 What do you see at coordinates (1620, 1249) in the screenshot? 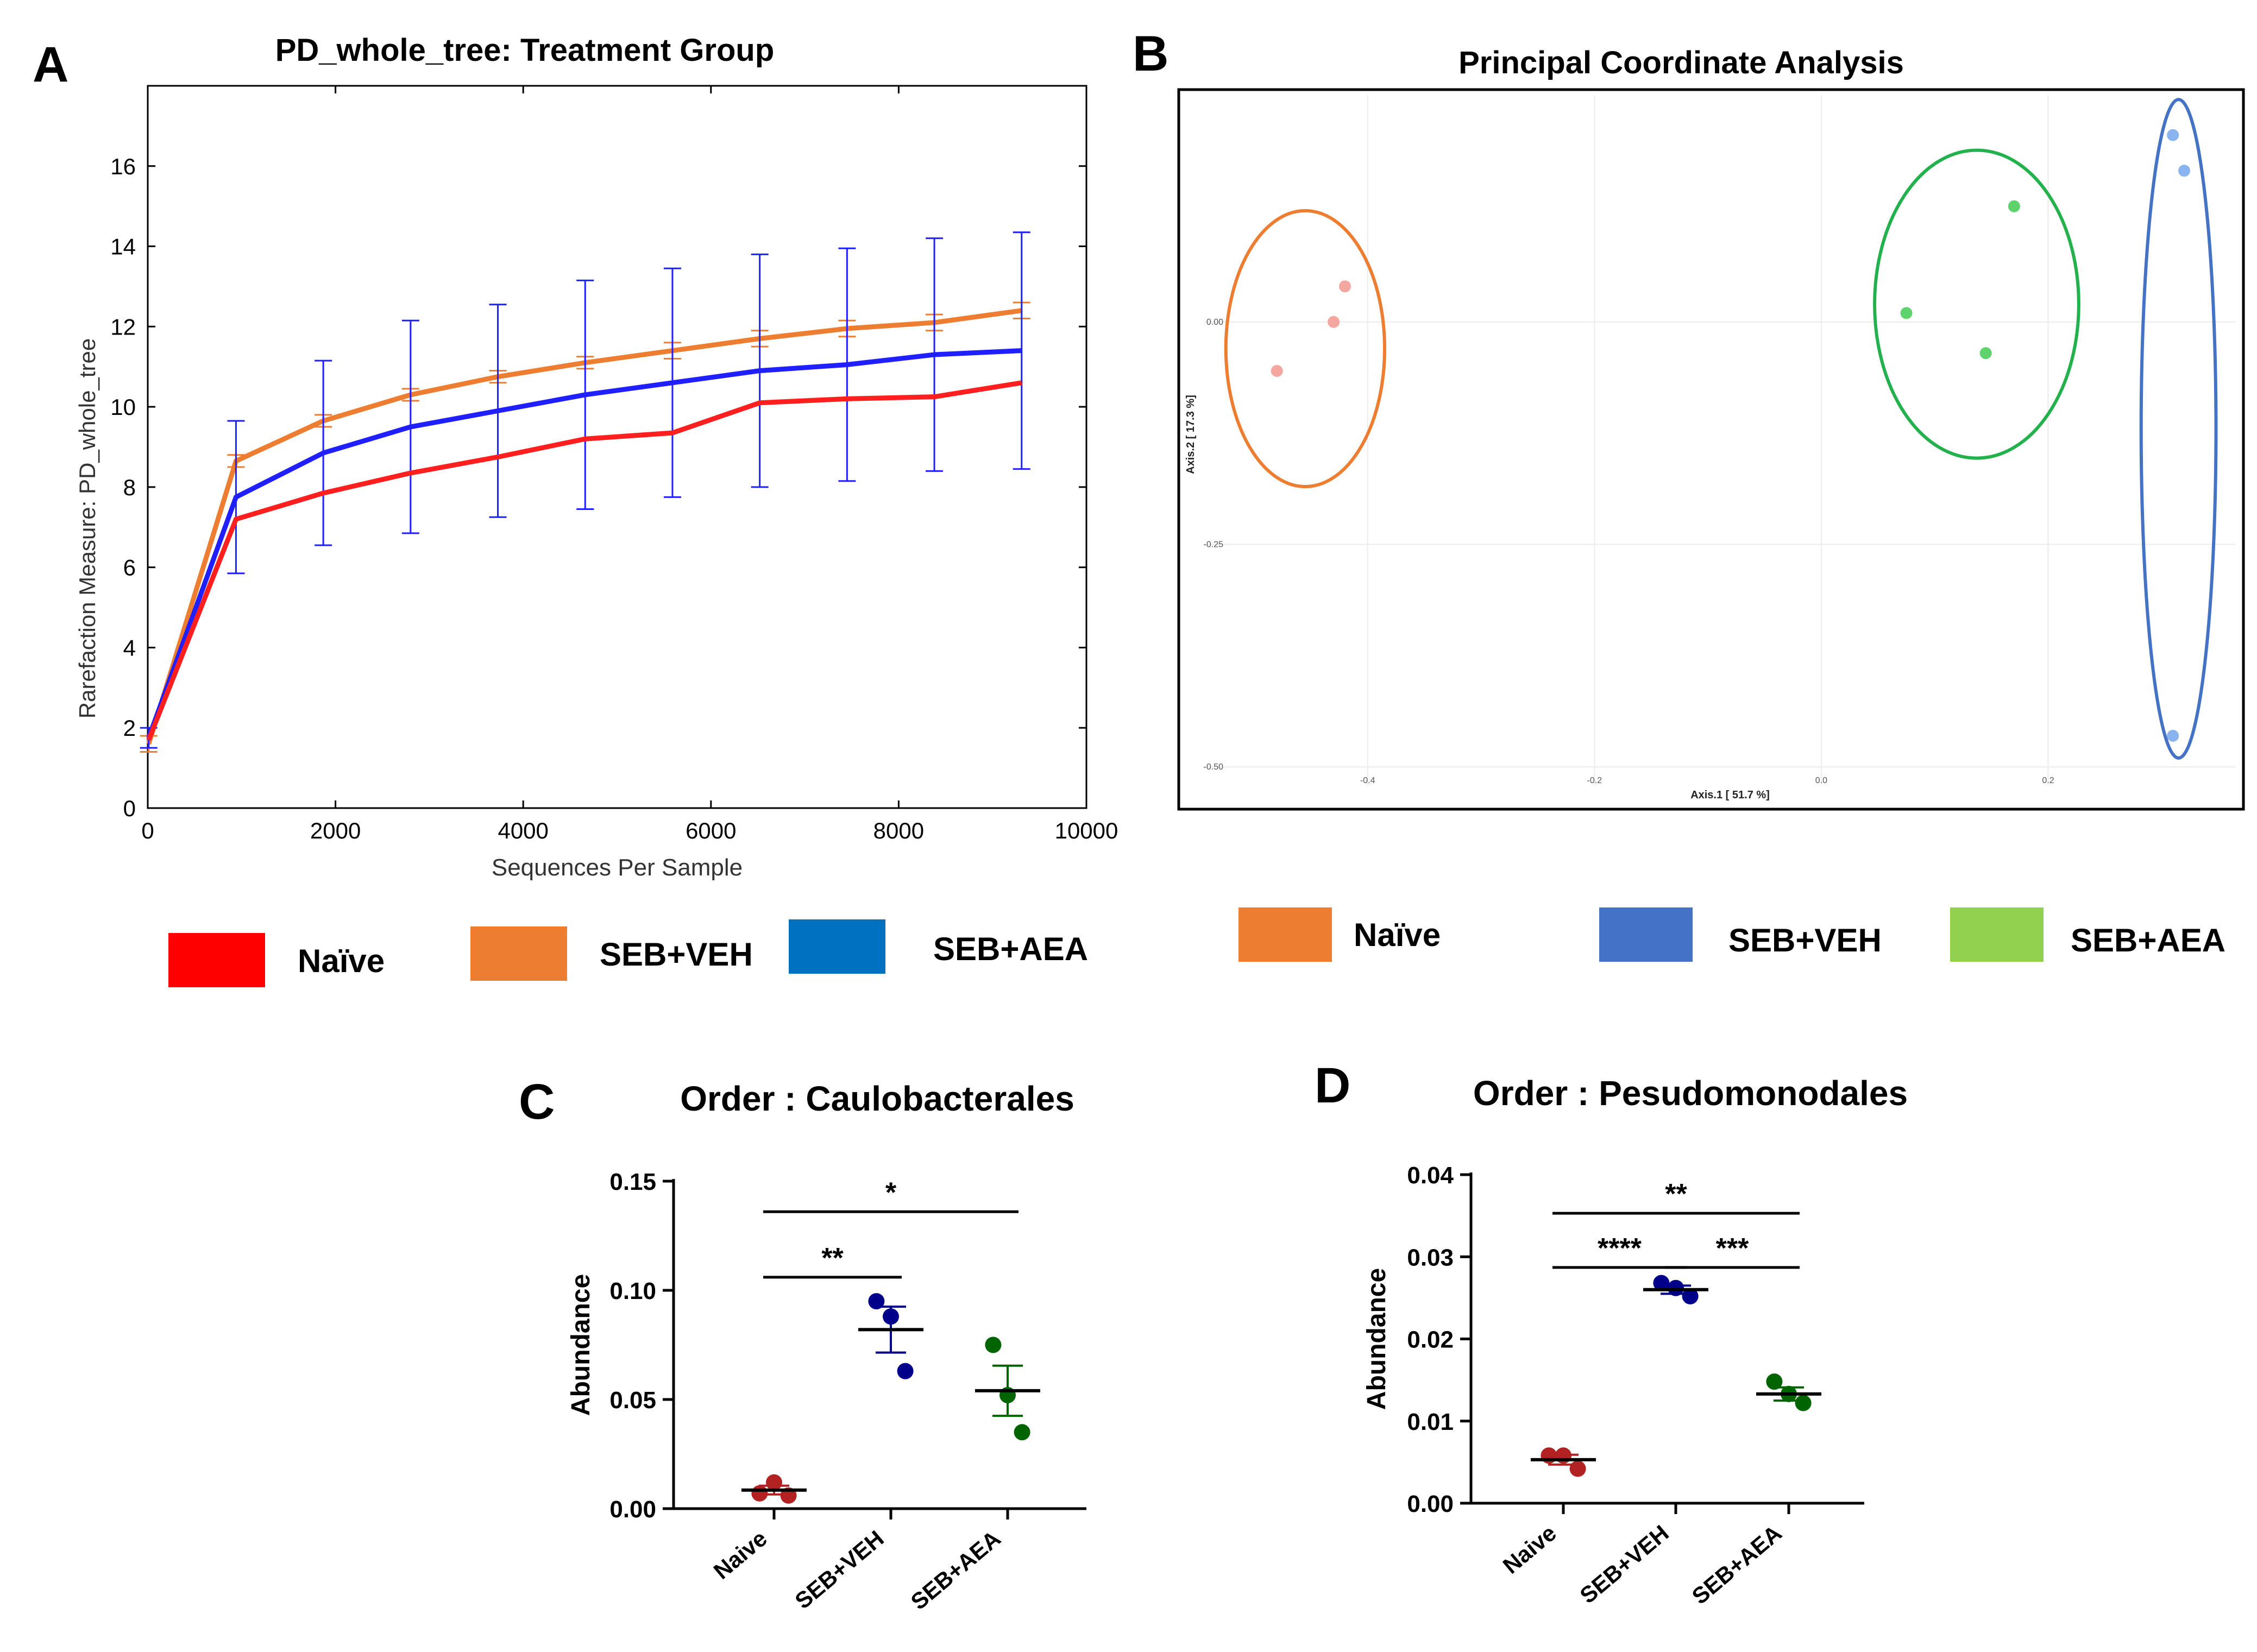
I see `significance-label: ****` at bounding box center [1620, 1249].